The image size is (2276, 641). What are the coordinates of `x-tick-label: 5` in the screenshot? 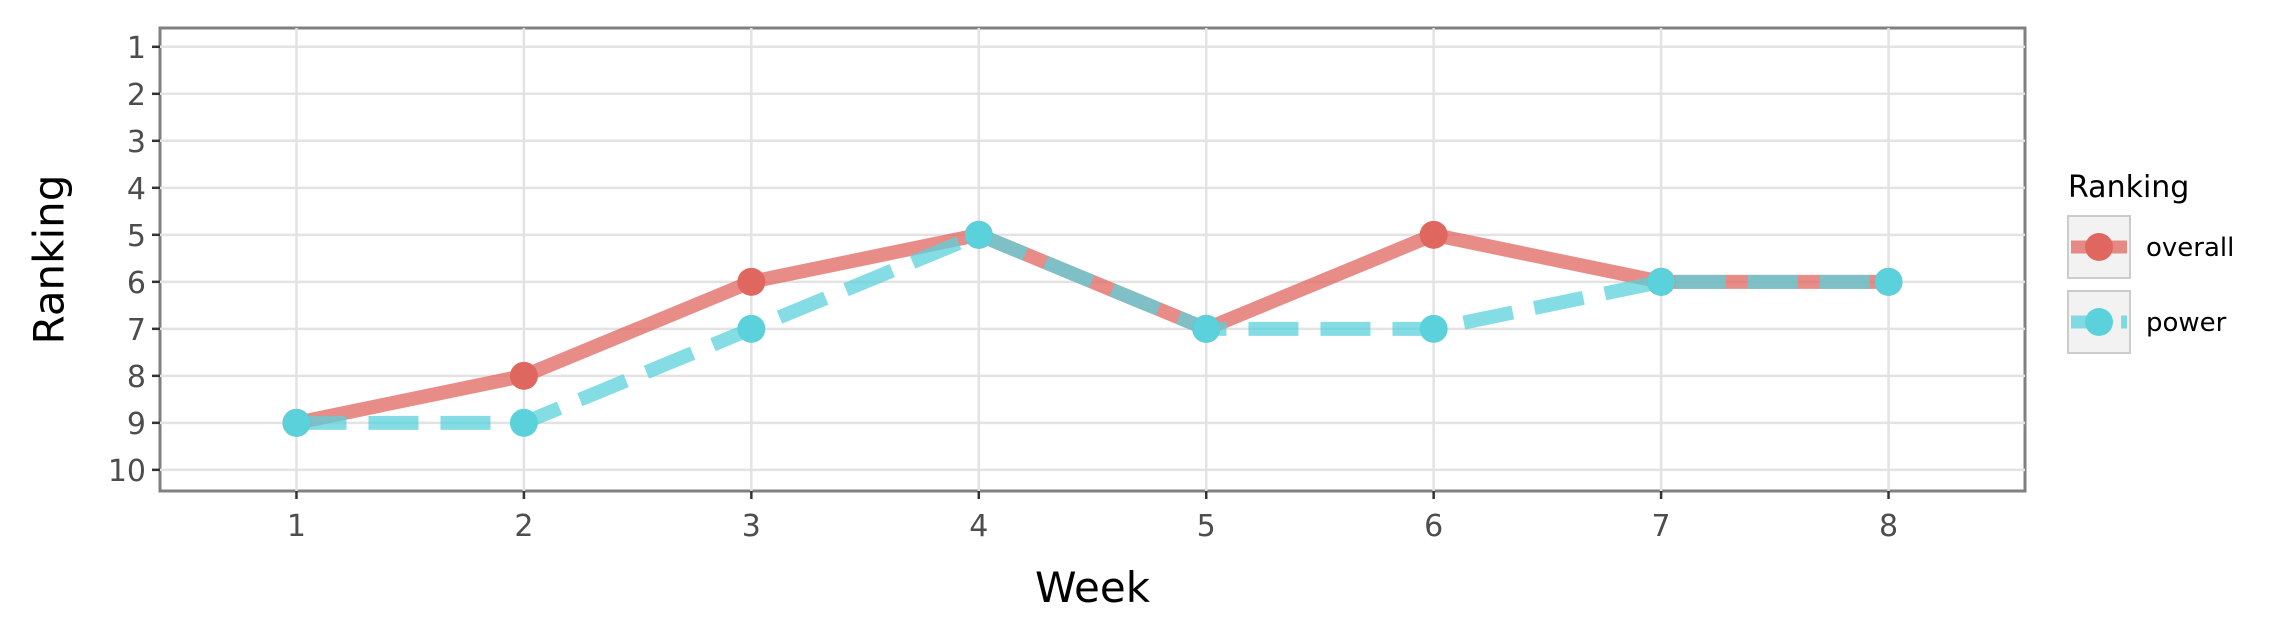 It's located at (1206, 526).